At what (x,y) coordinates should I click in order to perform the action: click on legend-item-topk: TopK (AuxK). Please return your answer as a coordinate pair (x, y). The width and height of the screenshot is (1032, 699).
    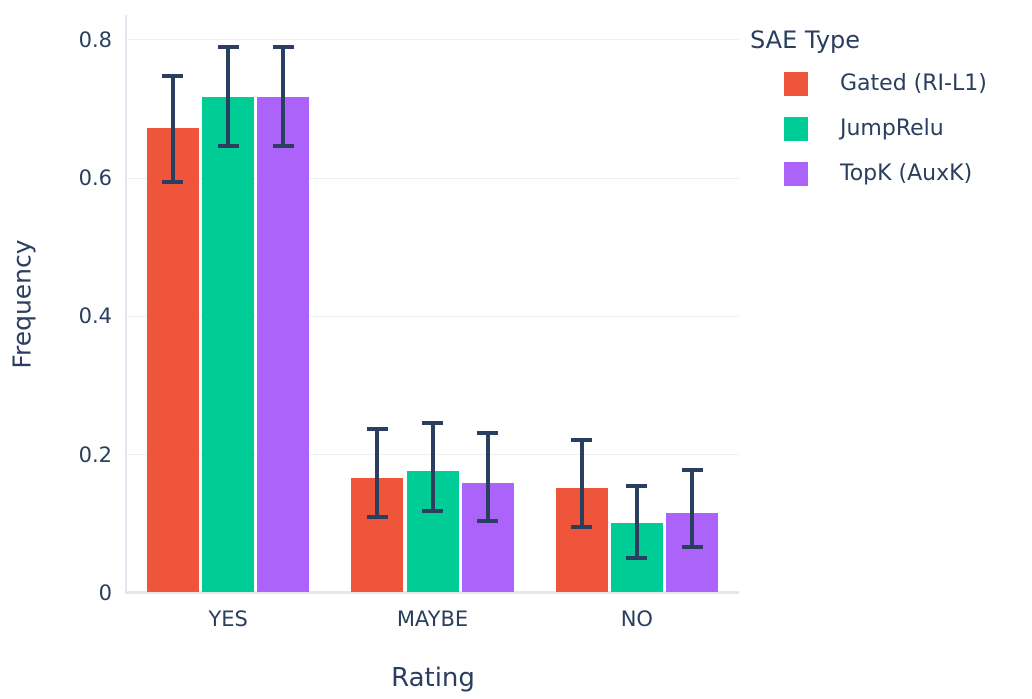
    Looking at the image, I should click on (885, 174).